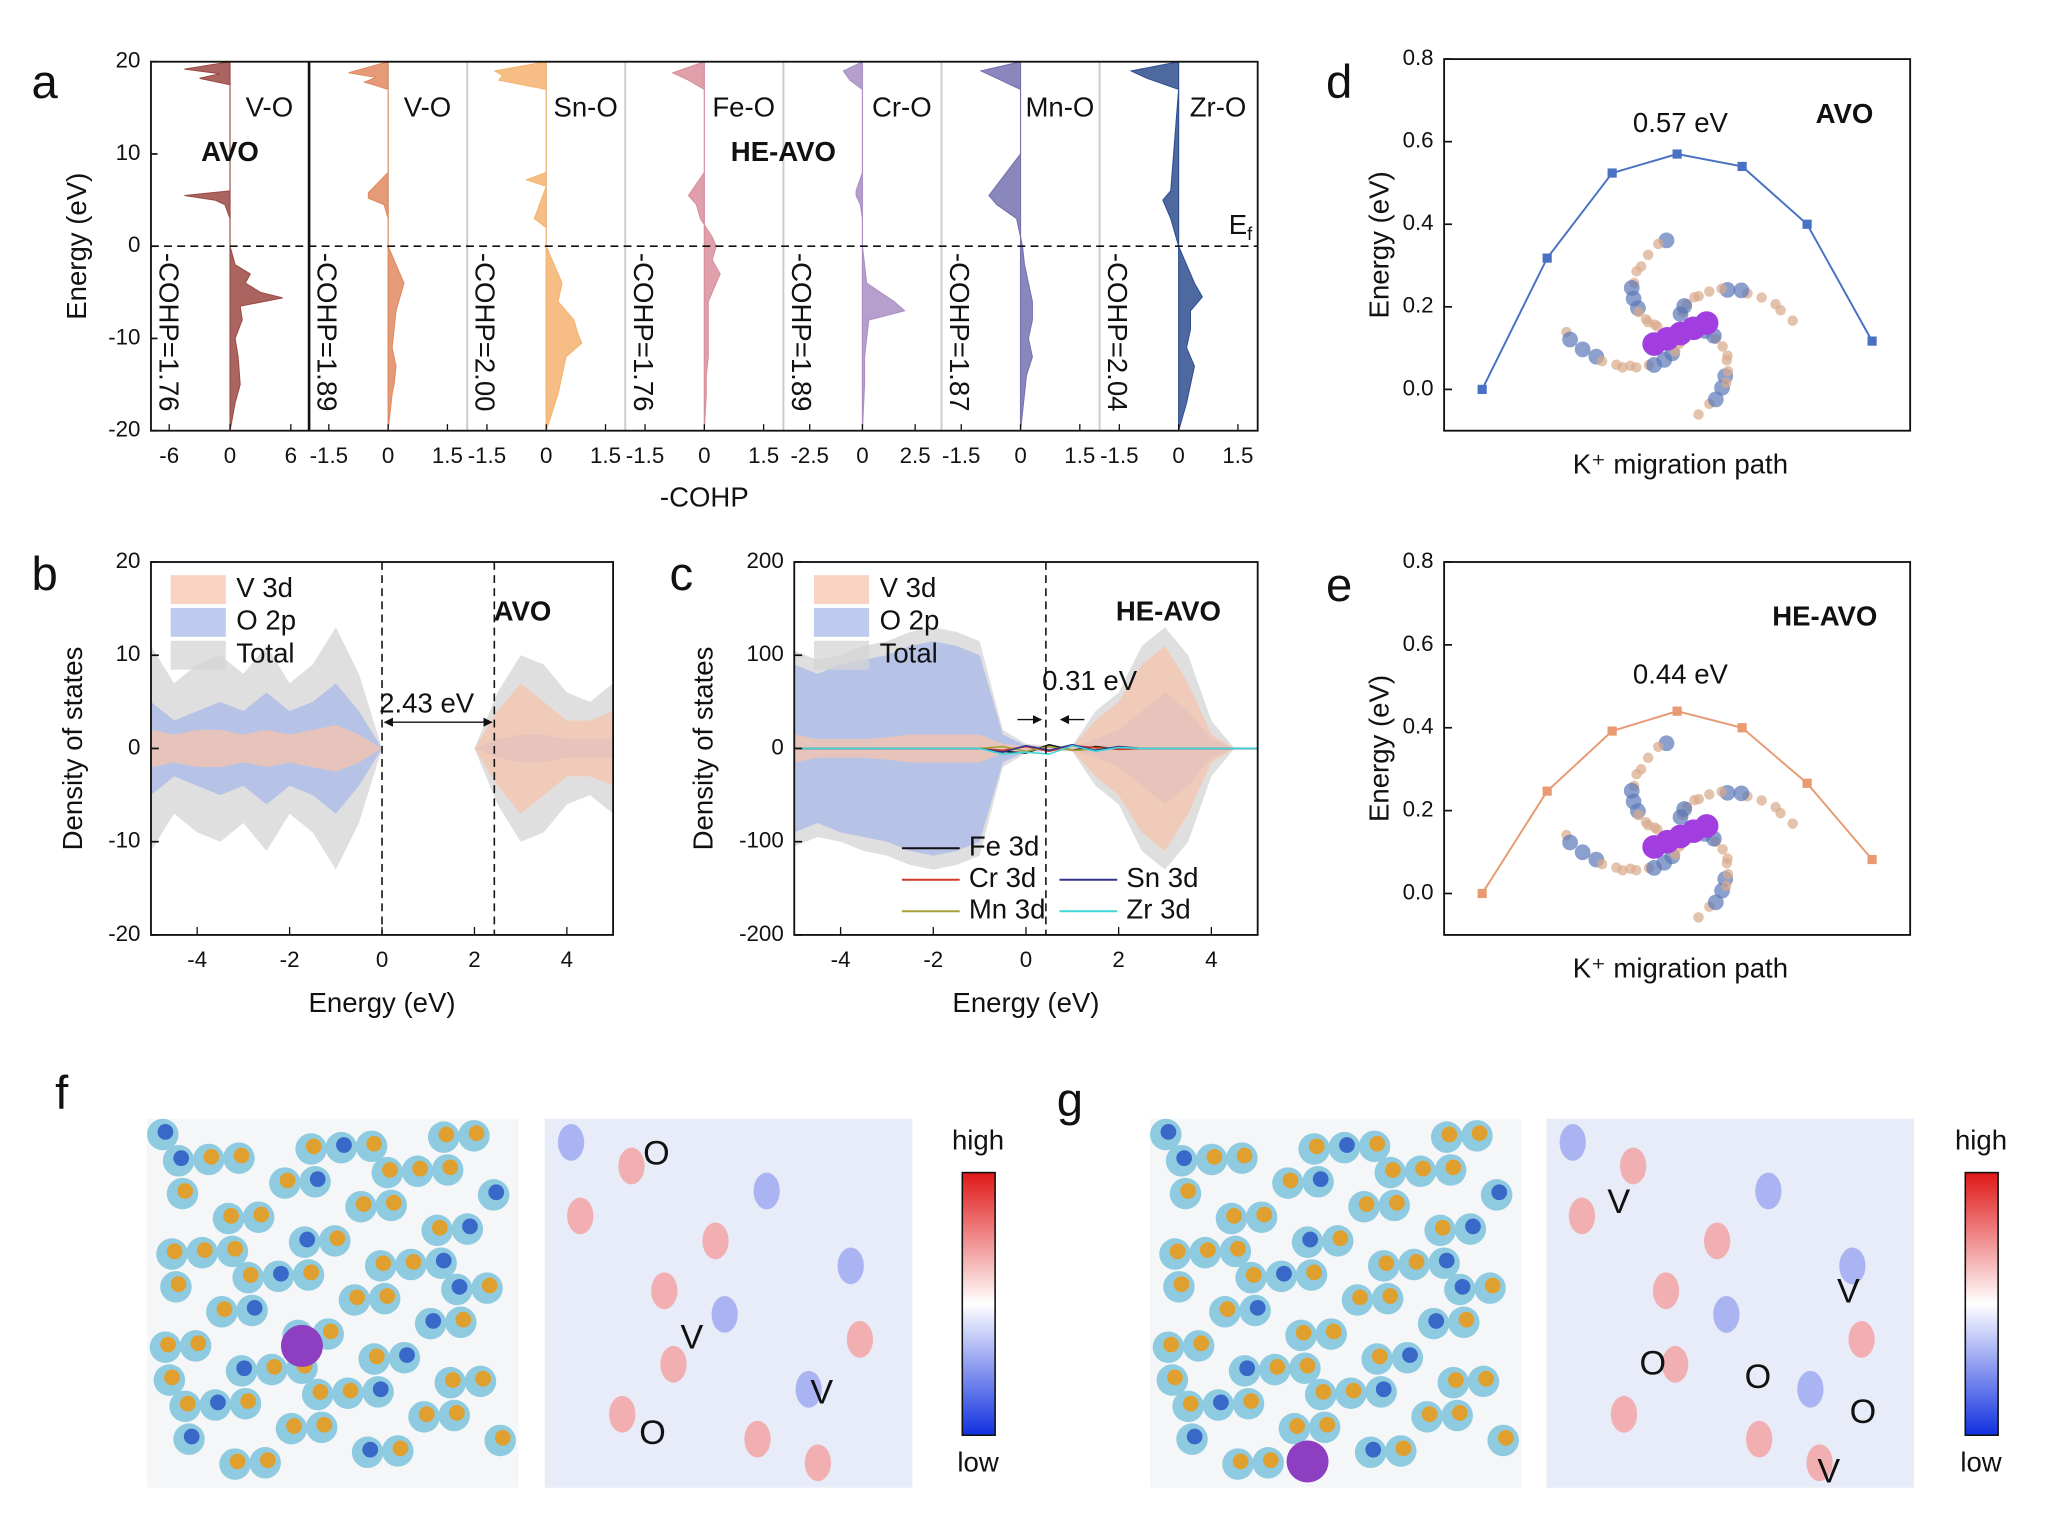  Describe the element at coordinates (290, 959) in the screenshot. I see `x-tick-label: -2` at that location.